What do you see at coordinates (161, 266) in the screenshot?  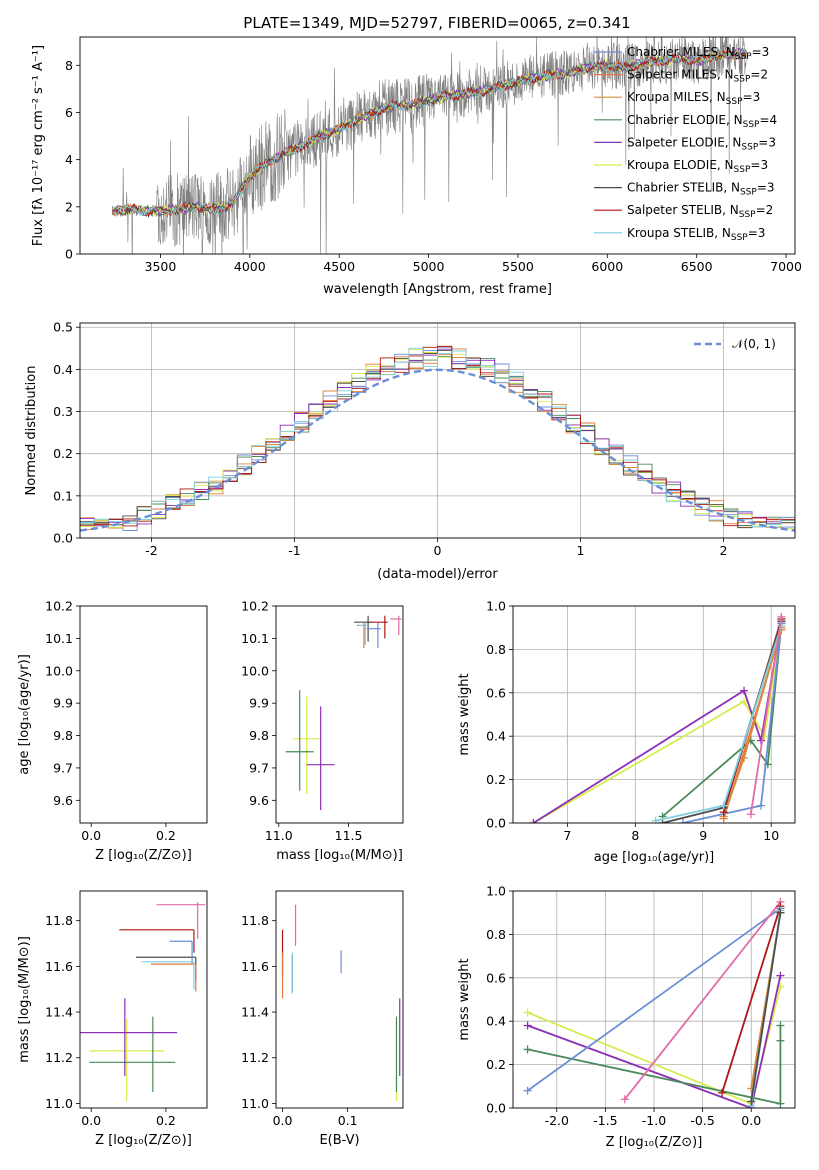 I see `x-tick-label: 3500` at bounding box center [161, 266].